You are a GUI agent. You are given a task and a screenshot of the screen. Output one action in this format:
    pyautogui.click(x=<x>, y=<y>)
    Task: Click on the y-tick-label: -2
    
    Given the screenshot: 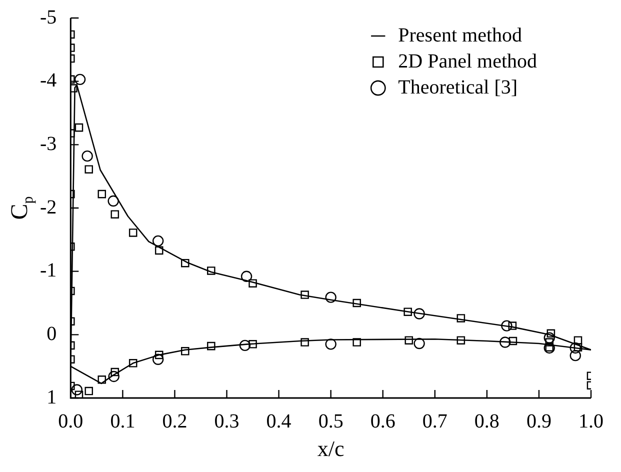 What is the action you would take?
    pyautogui.click(x=48, y=207)
    